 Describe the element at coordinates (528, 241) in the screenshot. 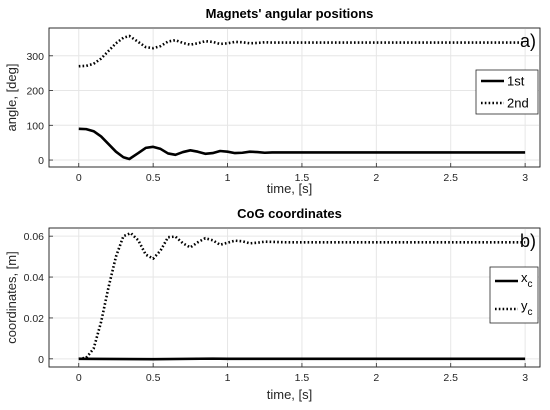

I see `panel-label: b)` at that location.